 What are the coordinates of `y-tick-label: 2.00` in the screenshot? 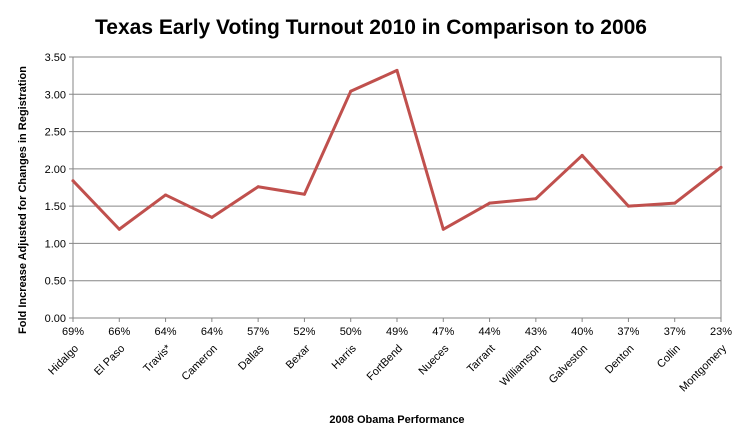 It's located at (55, 170).